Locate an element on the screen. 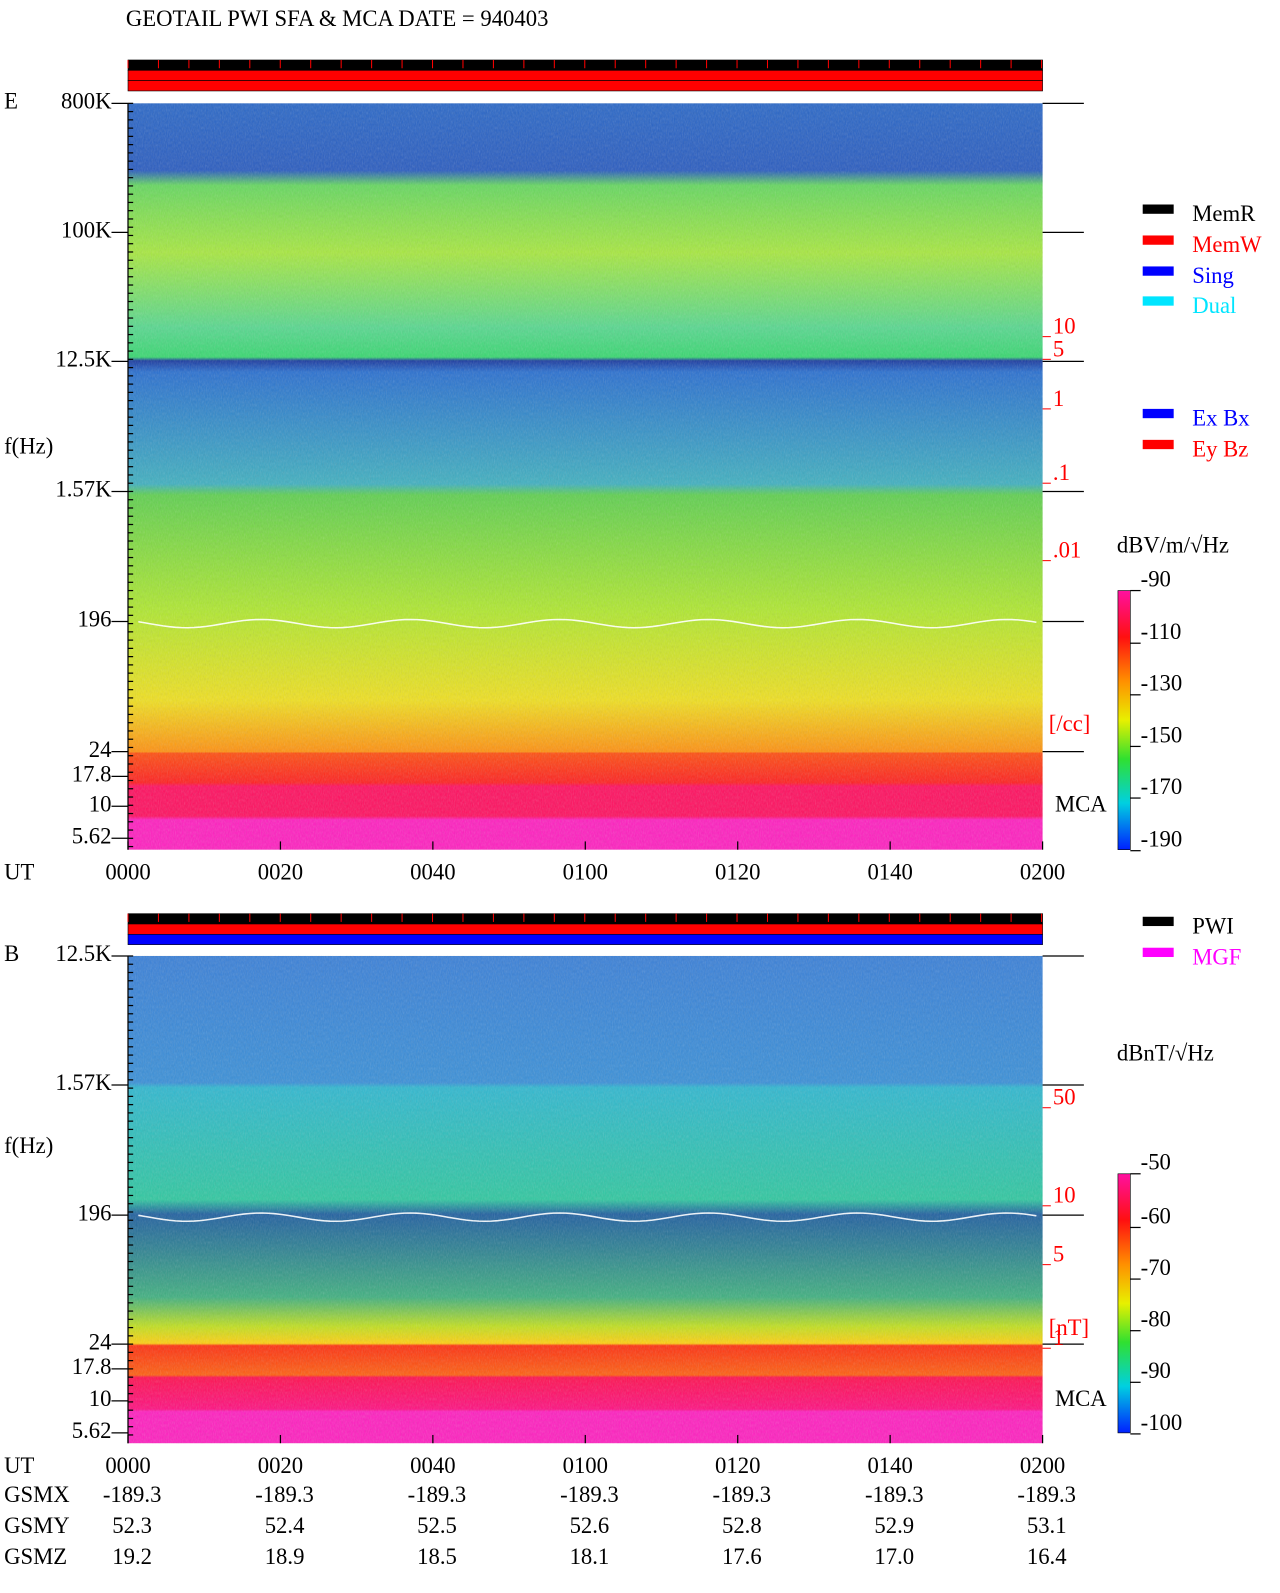 The image size is (1280, 1593). y-tick-label: 100K is located at coordinates (86, 230).